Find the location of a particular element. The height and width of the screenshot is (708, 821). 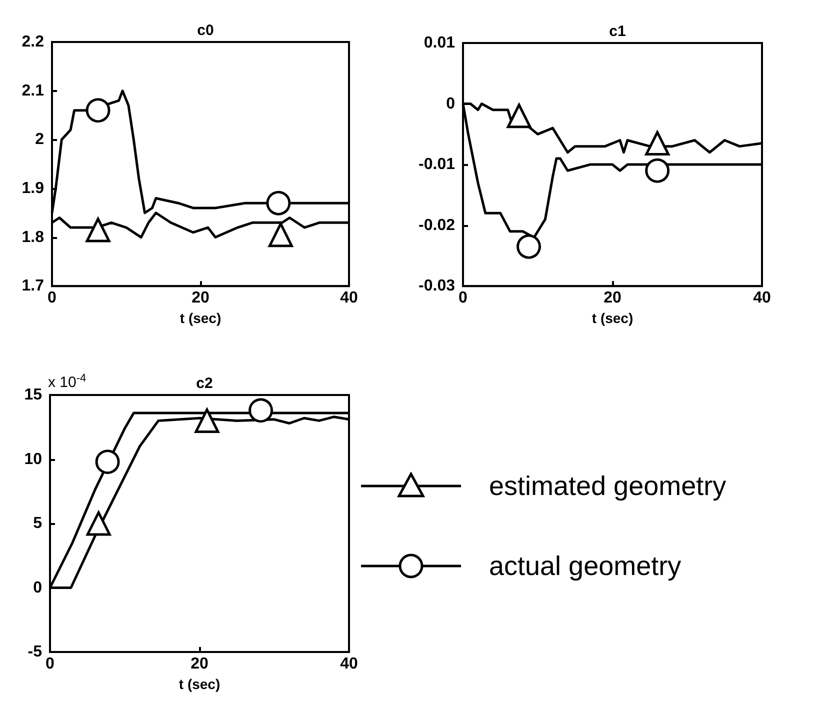

y-tick-label: 0.01 is located at coordinates (440, 43).